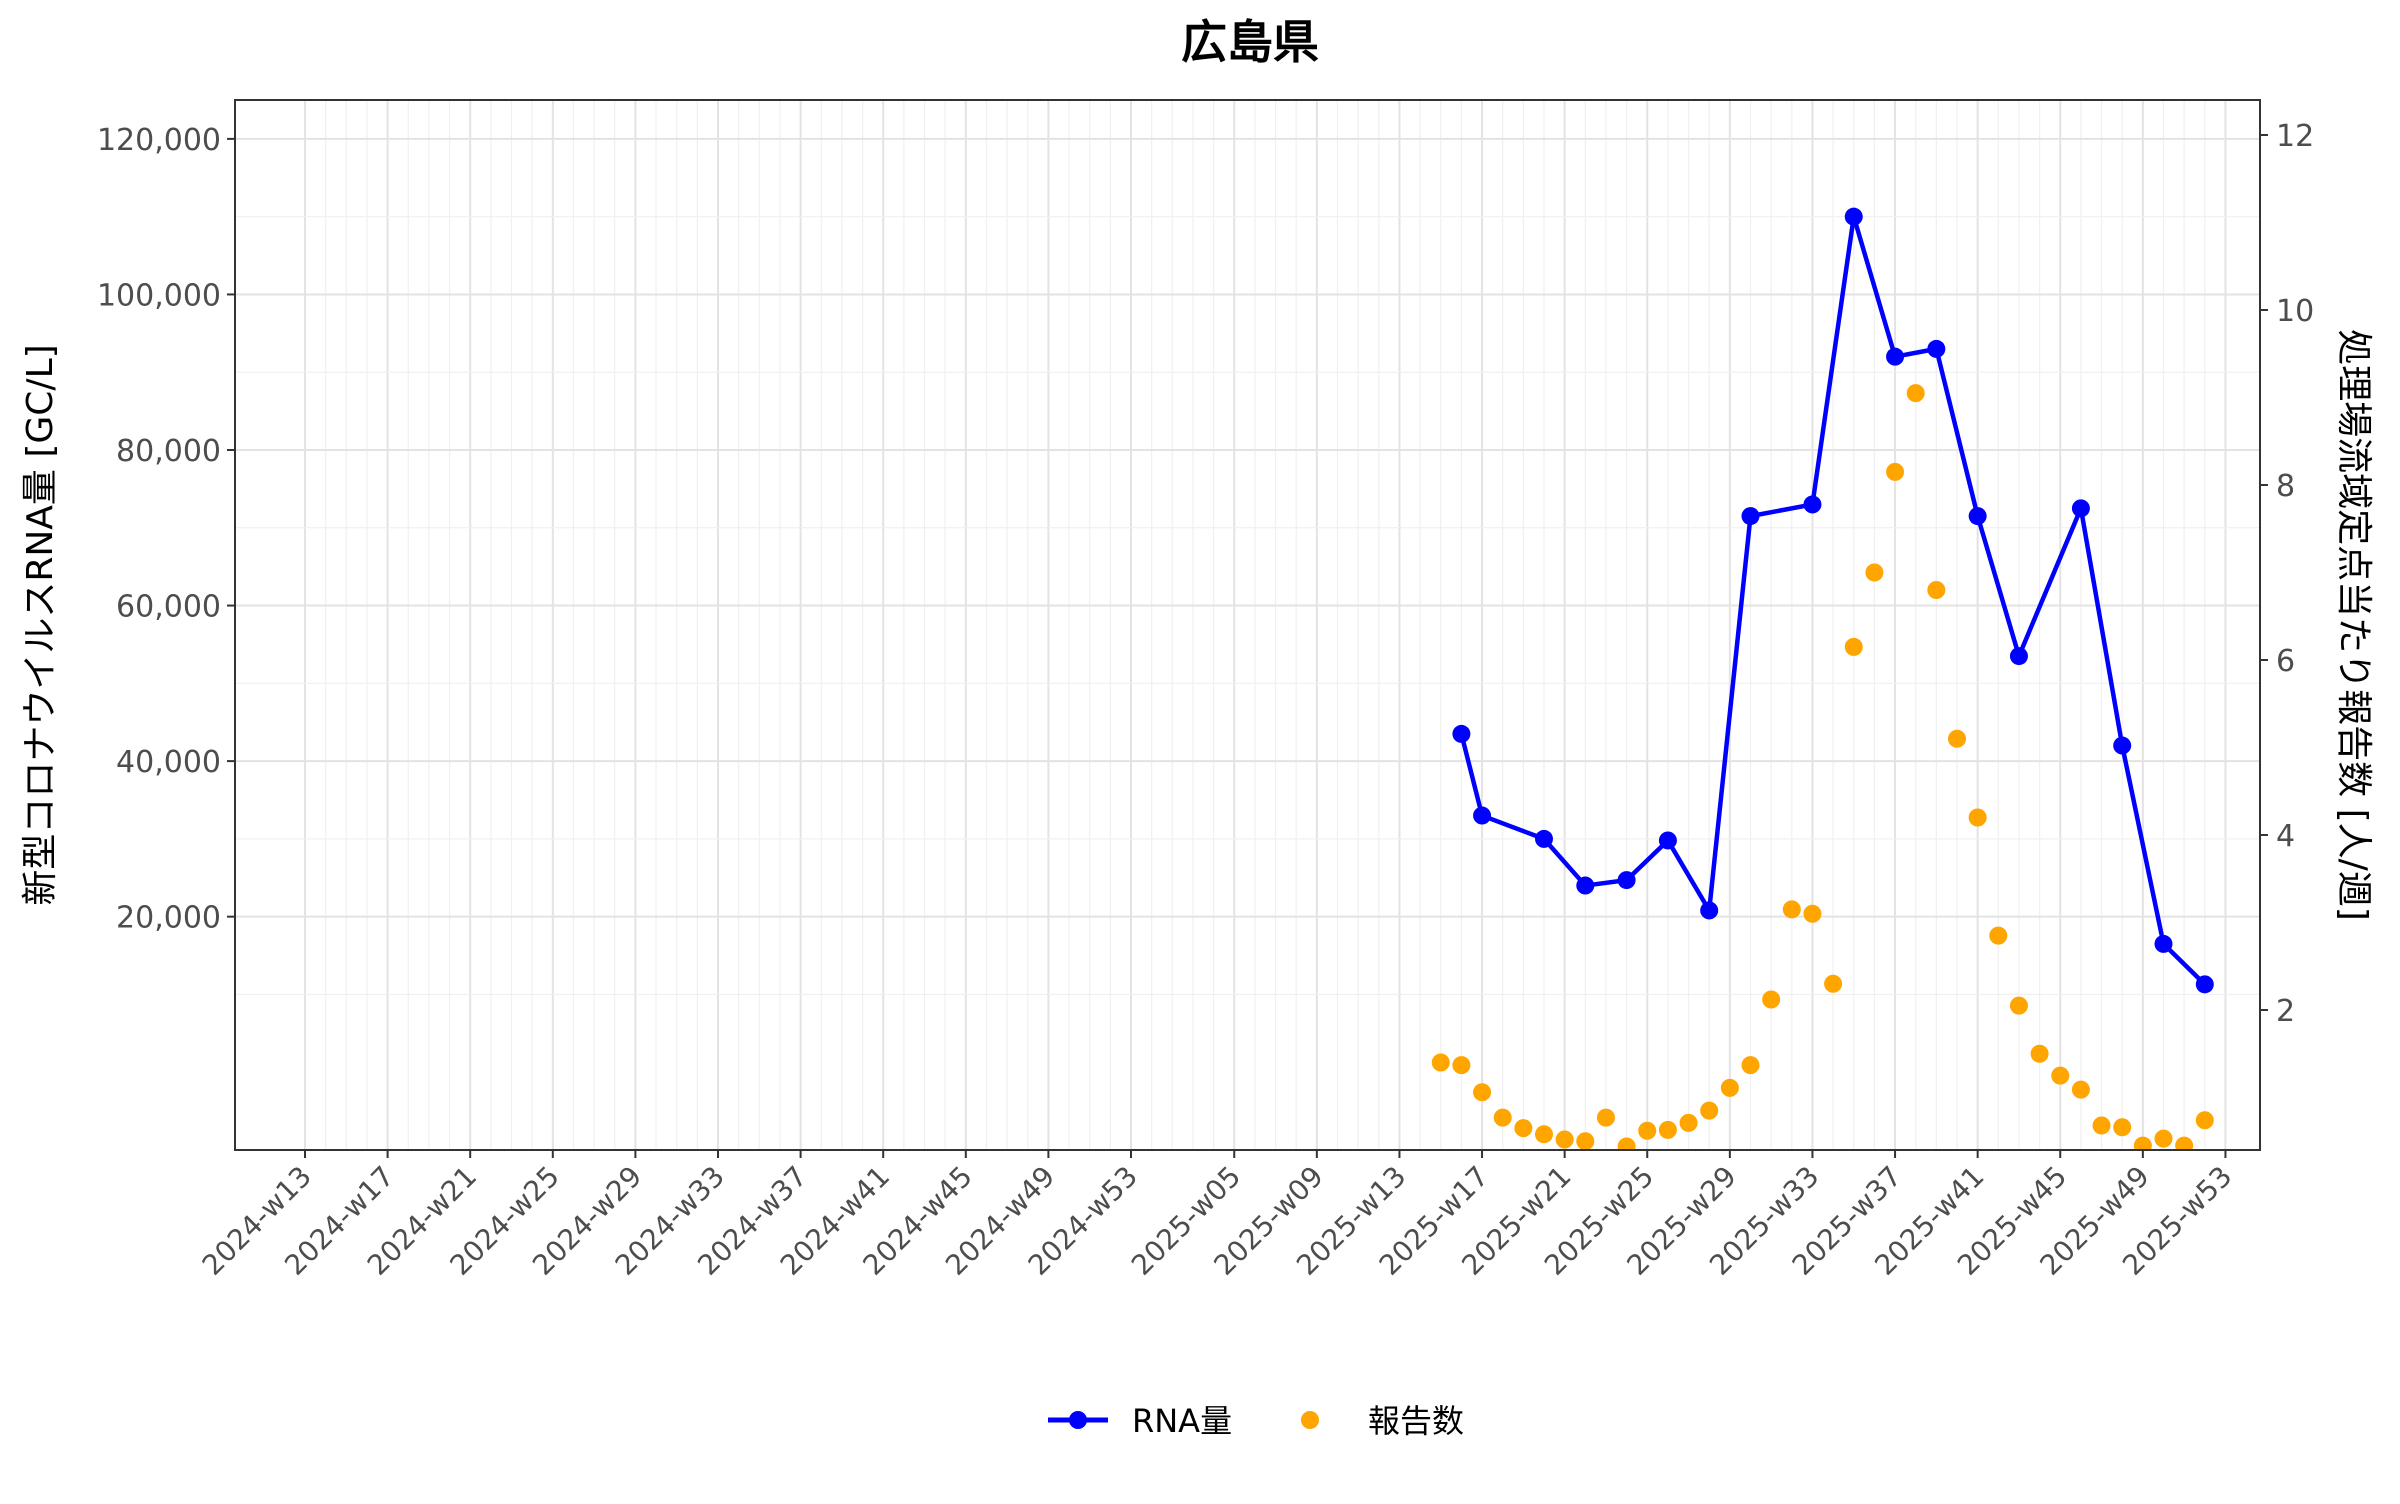 This screenshot has width=2400, height=1504. What do you see at coordinates (2285, 486) in the screenshot?
I see `right-axis-tick-label: 8` at bounding box center [2285, 486].